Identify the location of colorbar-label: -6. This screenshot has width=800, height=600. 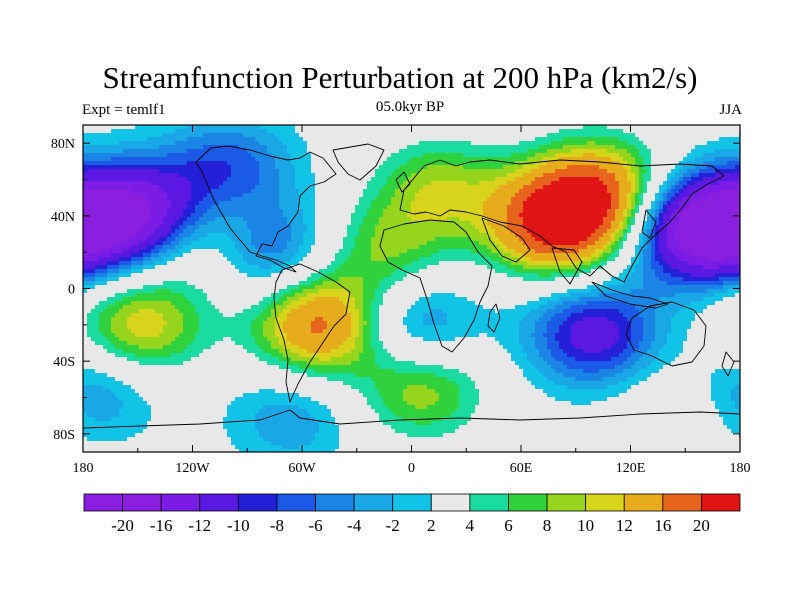
(315, 525).